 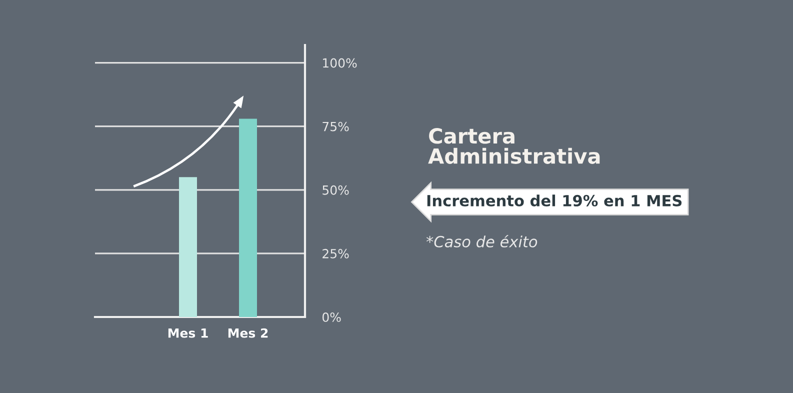 I want to click on y-tick-label: 25%, so click(x=335, y=253).